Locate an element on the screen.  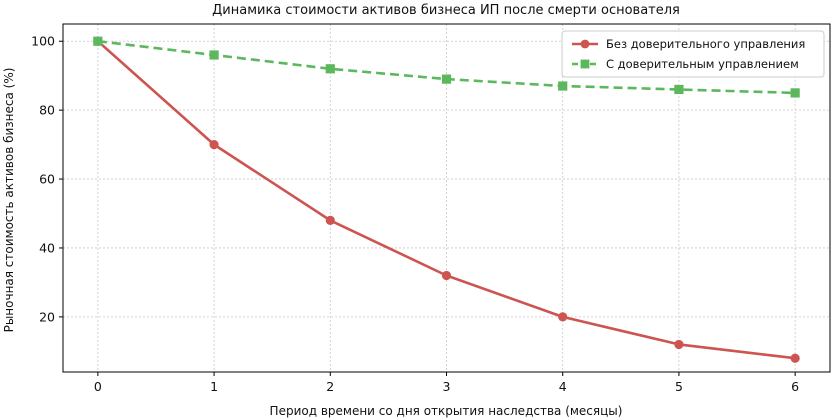
legend-label: Без доверительного управления is located at coordinates (705, 44).